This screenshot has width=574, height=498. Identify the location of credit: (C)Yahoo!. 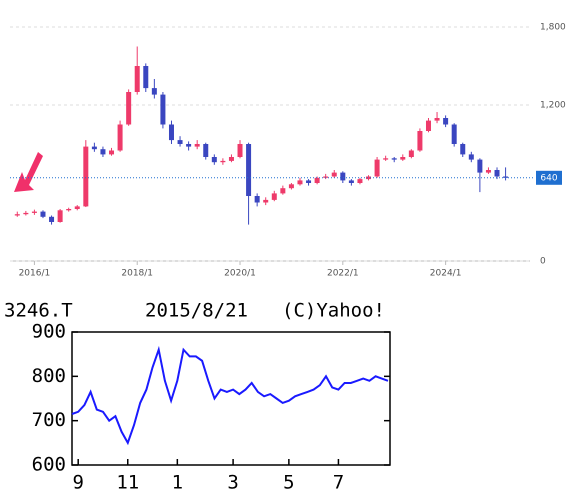
(333, 311).